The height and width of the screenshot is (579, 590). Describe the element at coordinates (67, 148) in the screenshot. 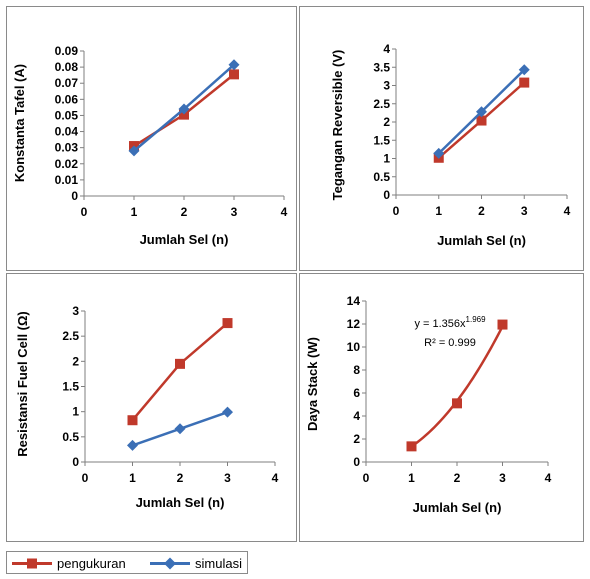

I see `y-tick-label: 0.03` at that location.